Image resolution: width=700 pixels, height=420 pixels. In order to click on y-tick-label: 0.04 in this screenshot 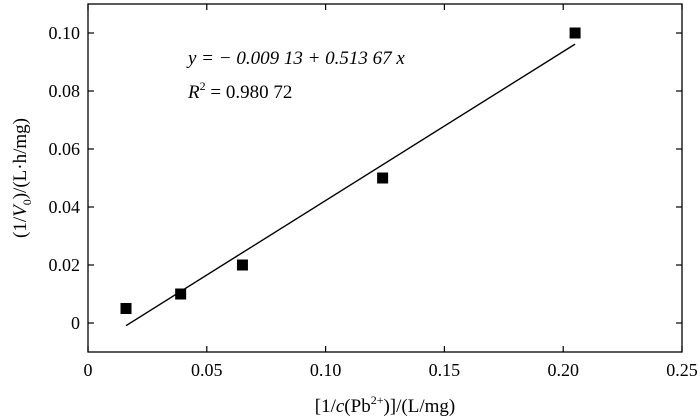, I will do `click(65, 207)`.